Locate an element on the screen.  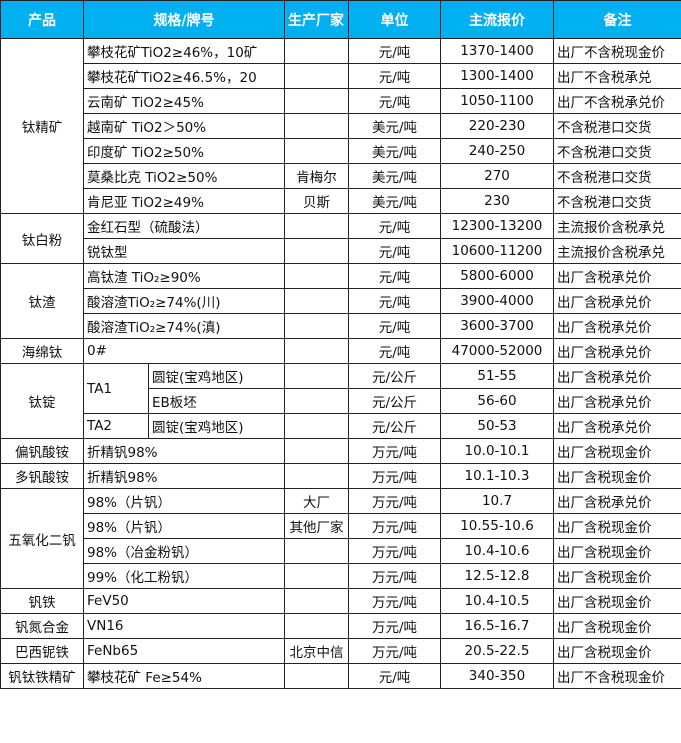
header-spec: 规格/牌号 is located at coordinates (184, 19).